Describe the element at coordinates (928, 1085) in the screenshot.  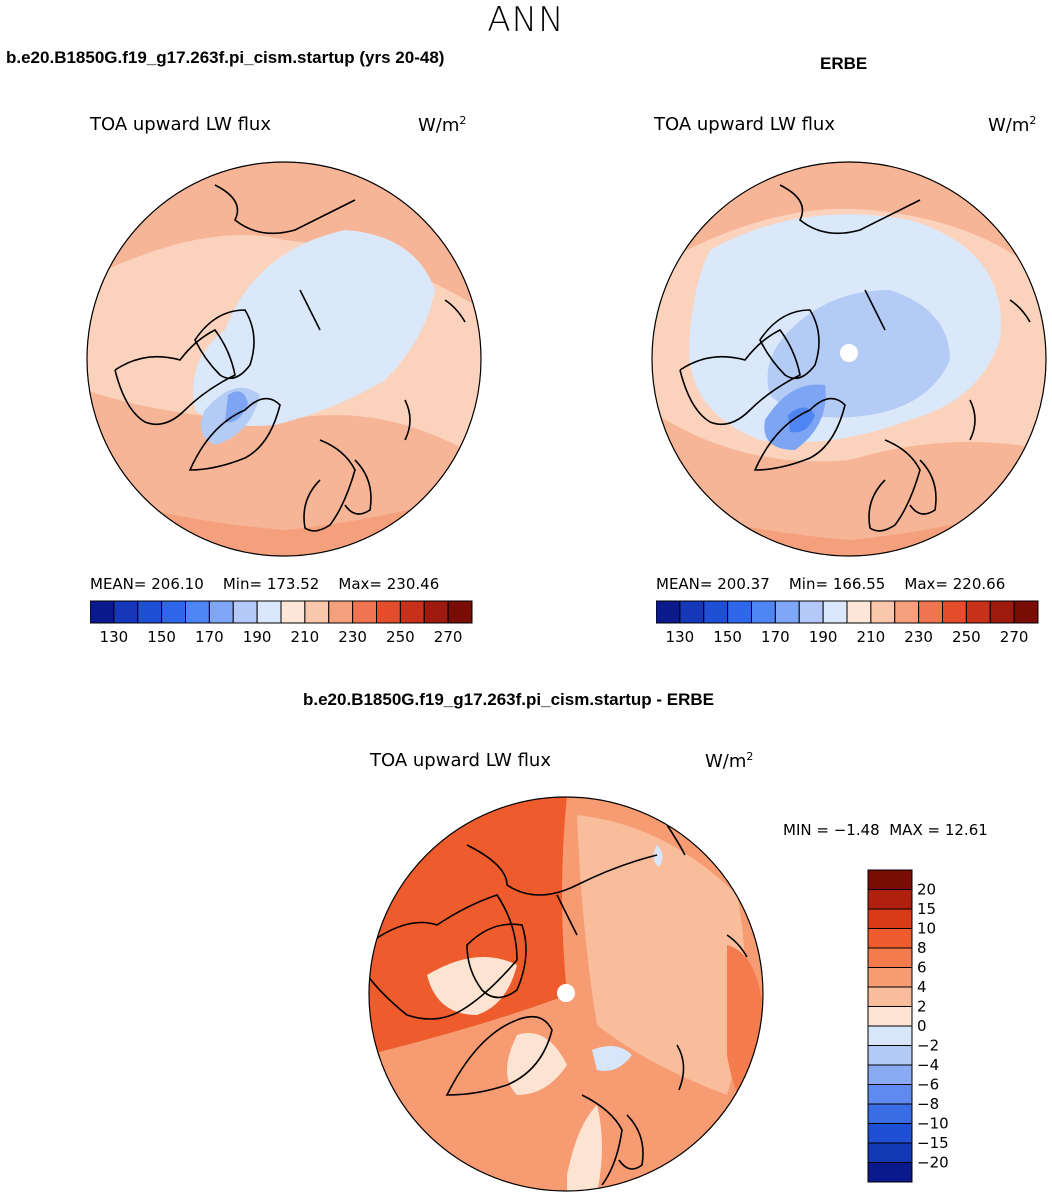
I see `colorbar-tick-label: −6` at that location.